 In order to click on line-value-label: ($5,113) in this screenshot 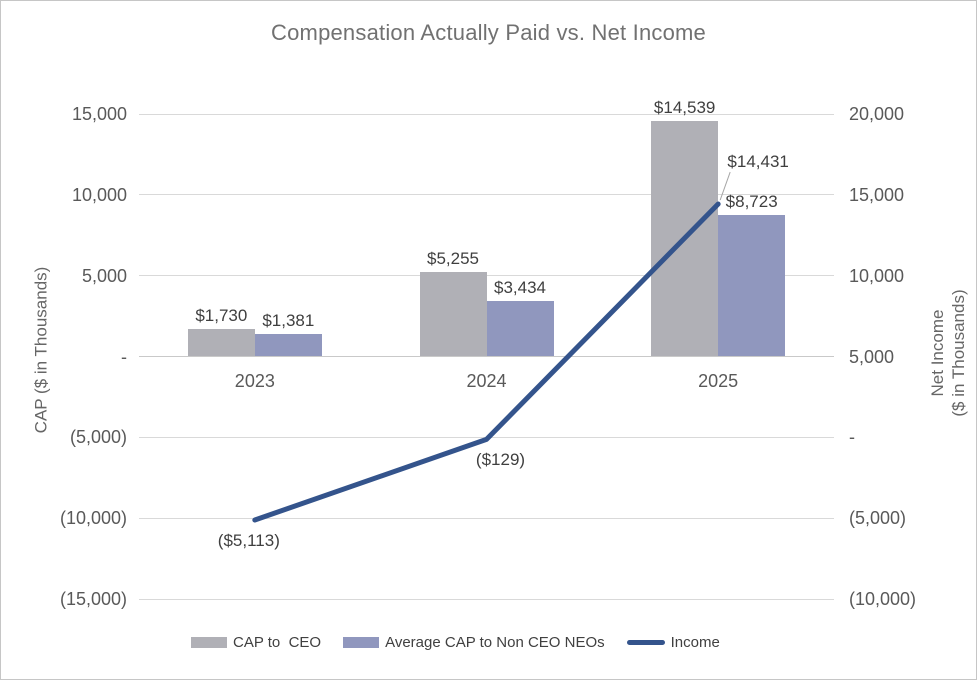, I will do `click(248, 540)`.